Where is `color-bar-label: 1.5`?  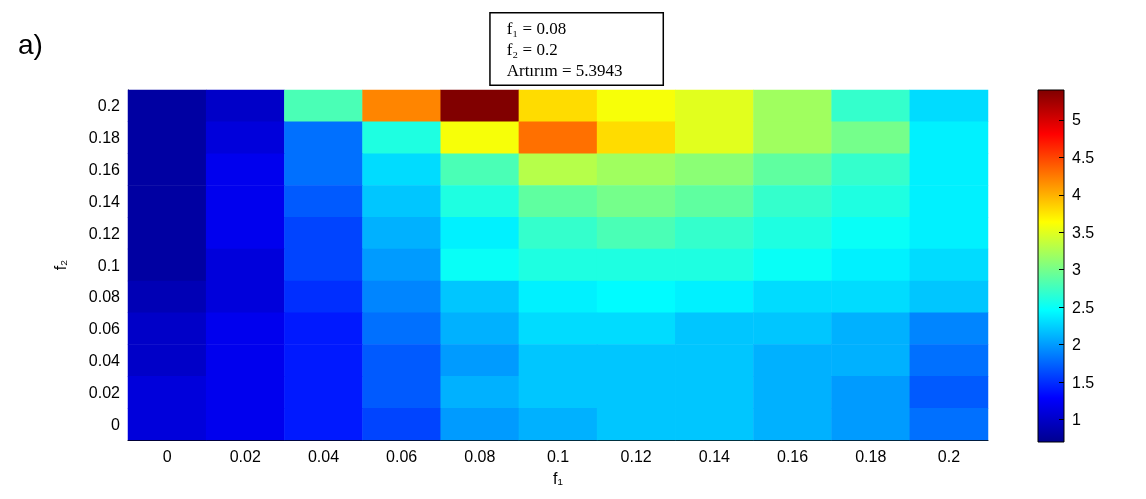 color-bar-label: 1.5 is located at coordinates (1083, 382).